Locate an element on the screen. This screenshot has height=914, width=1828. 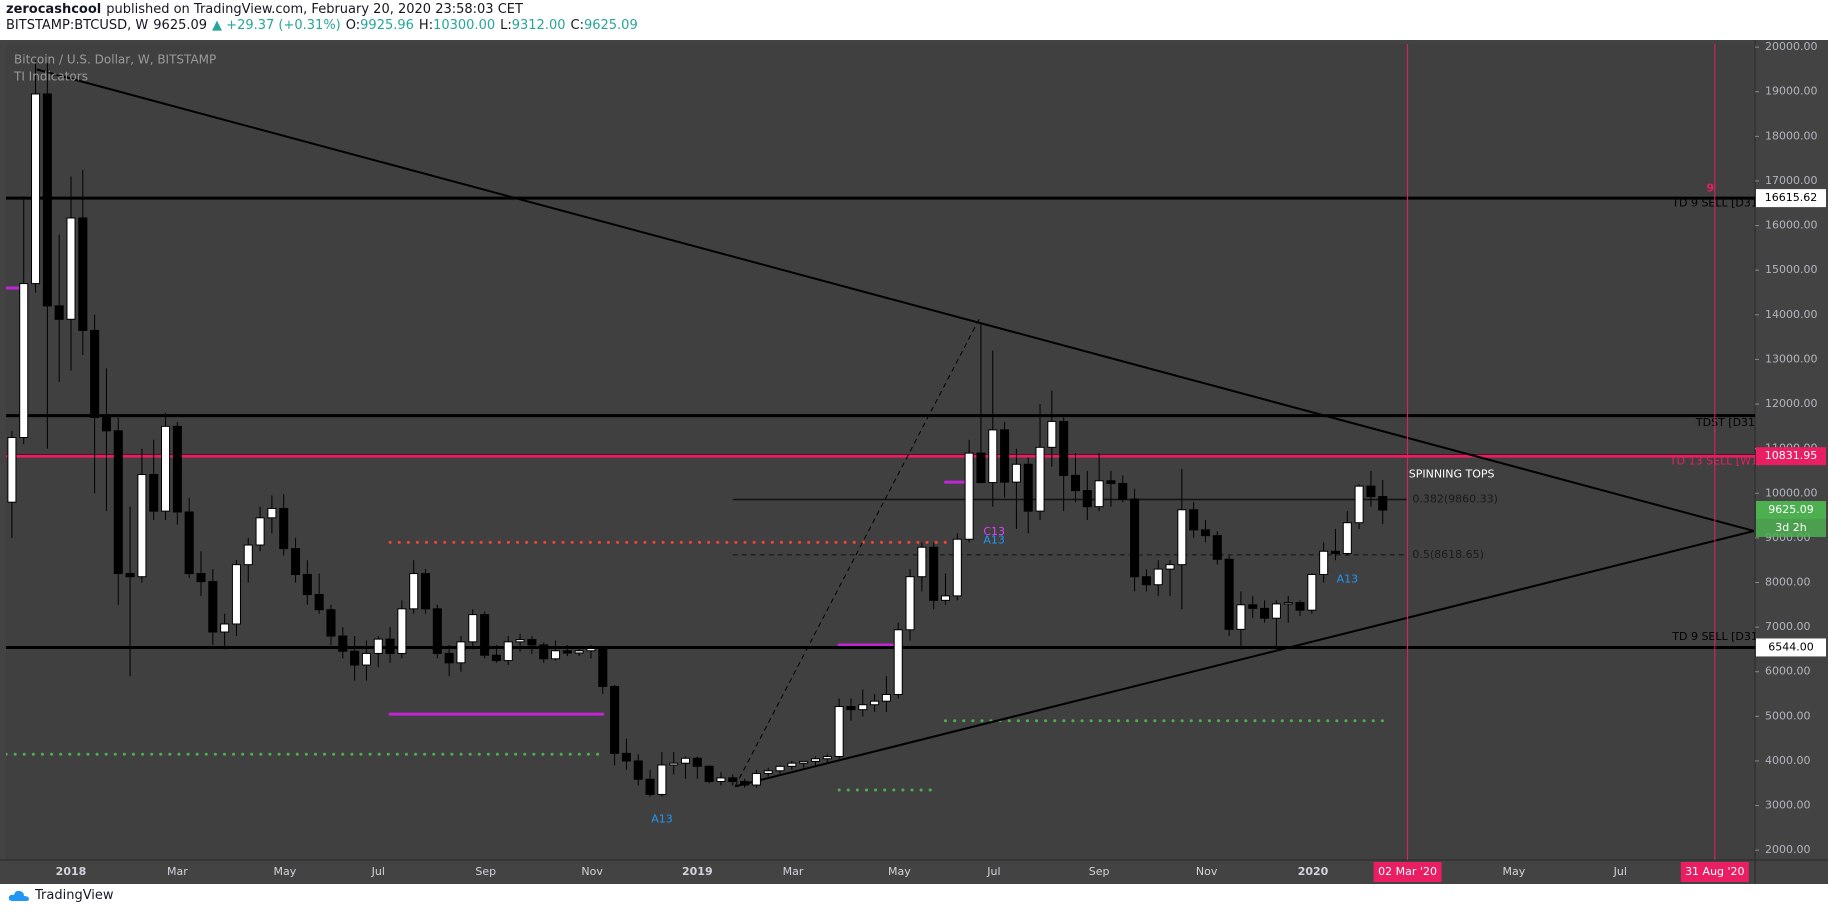
ohlc-value: 9925.96 is located at coordinates (387, 25).